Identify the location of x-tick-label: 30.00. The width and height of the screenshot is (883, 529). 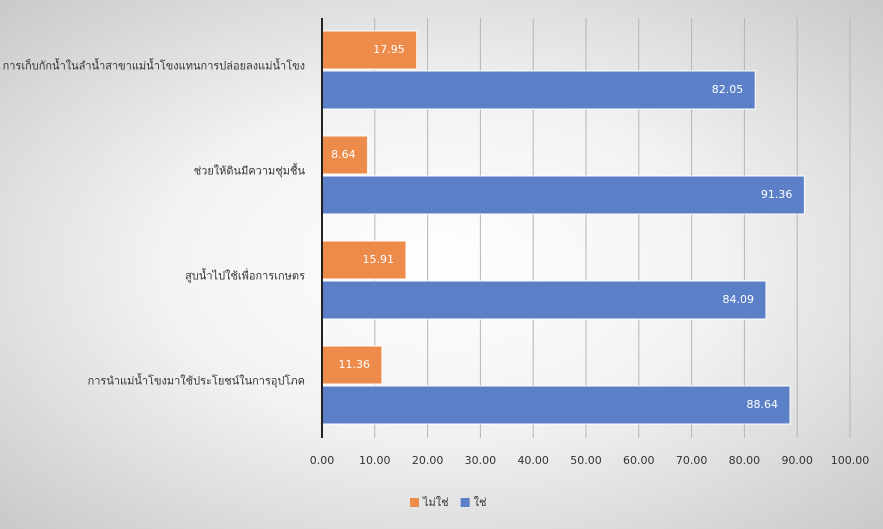
(481, 460).